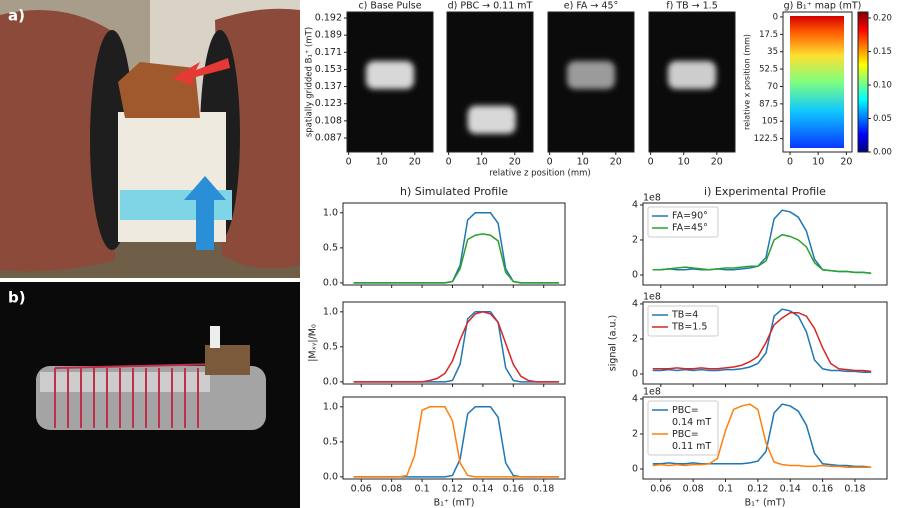  I want to click on y-tick-label: 52.5, so click(768, 70).